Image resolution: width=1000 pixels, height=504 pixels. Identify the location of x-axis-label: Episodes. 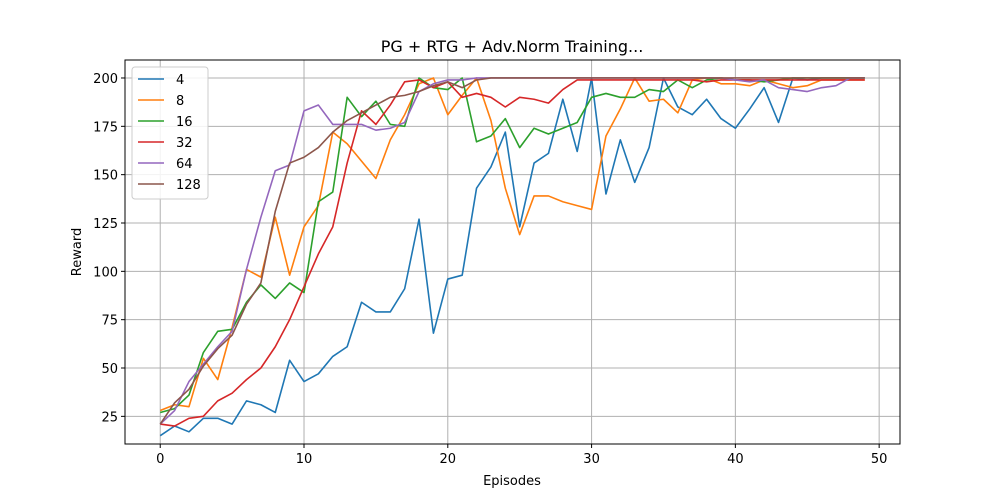
(512, 481).